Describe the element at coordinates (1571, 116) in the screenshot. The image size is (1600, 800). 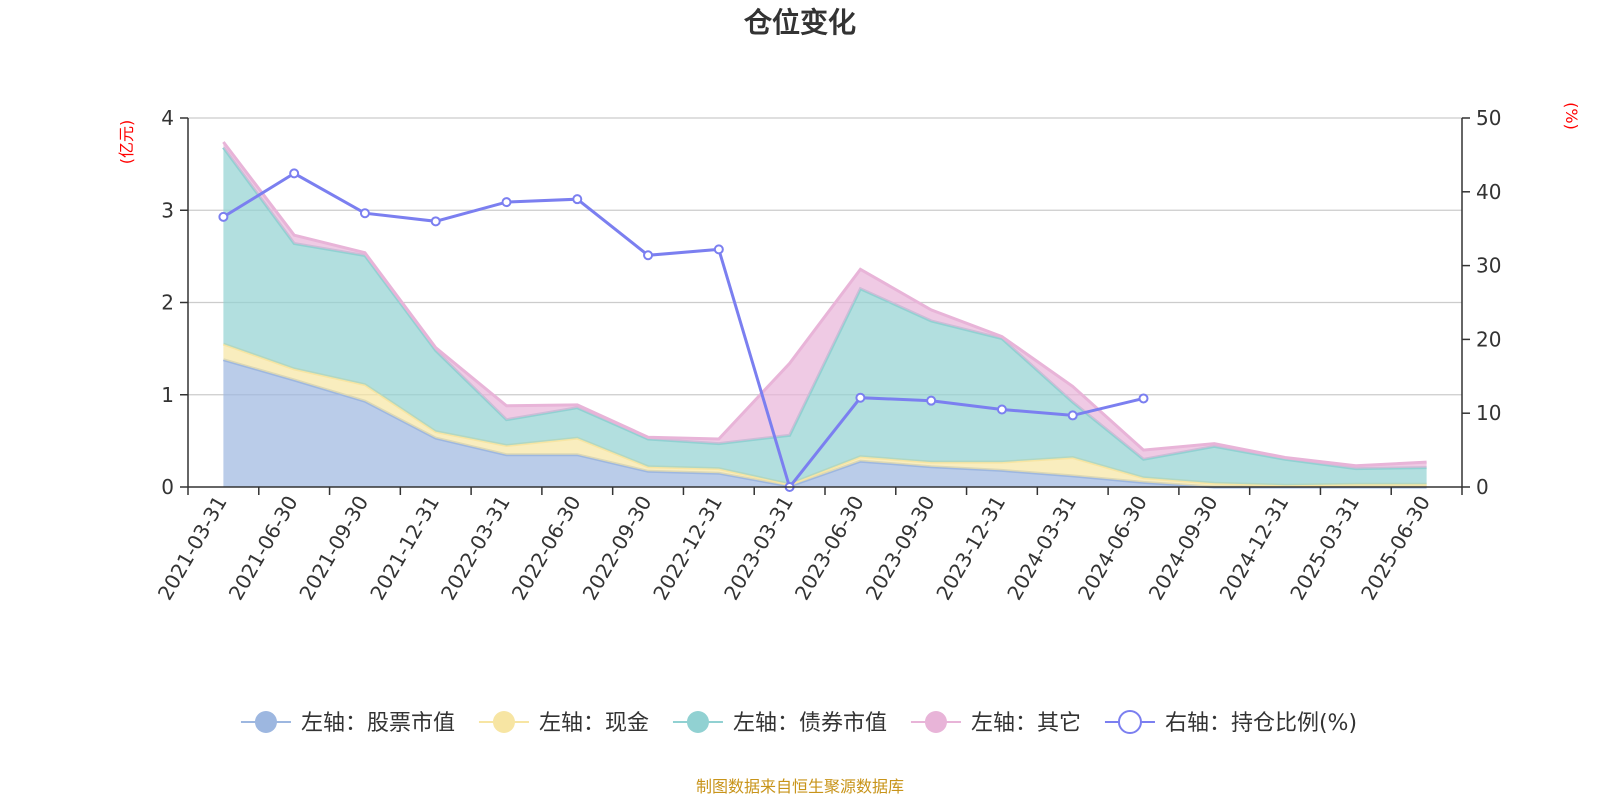
I see `right-axis-unit: (%)` at that location.